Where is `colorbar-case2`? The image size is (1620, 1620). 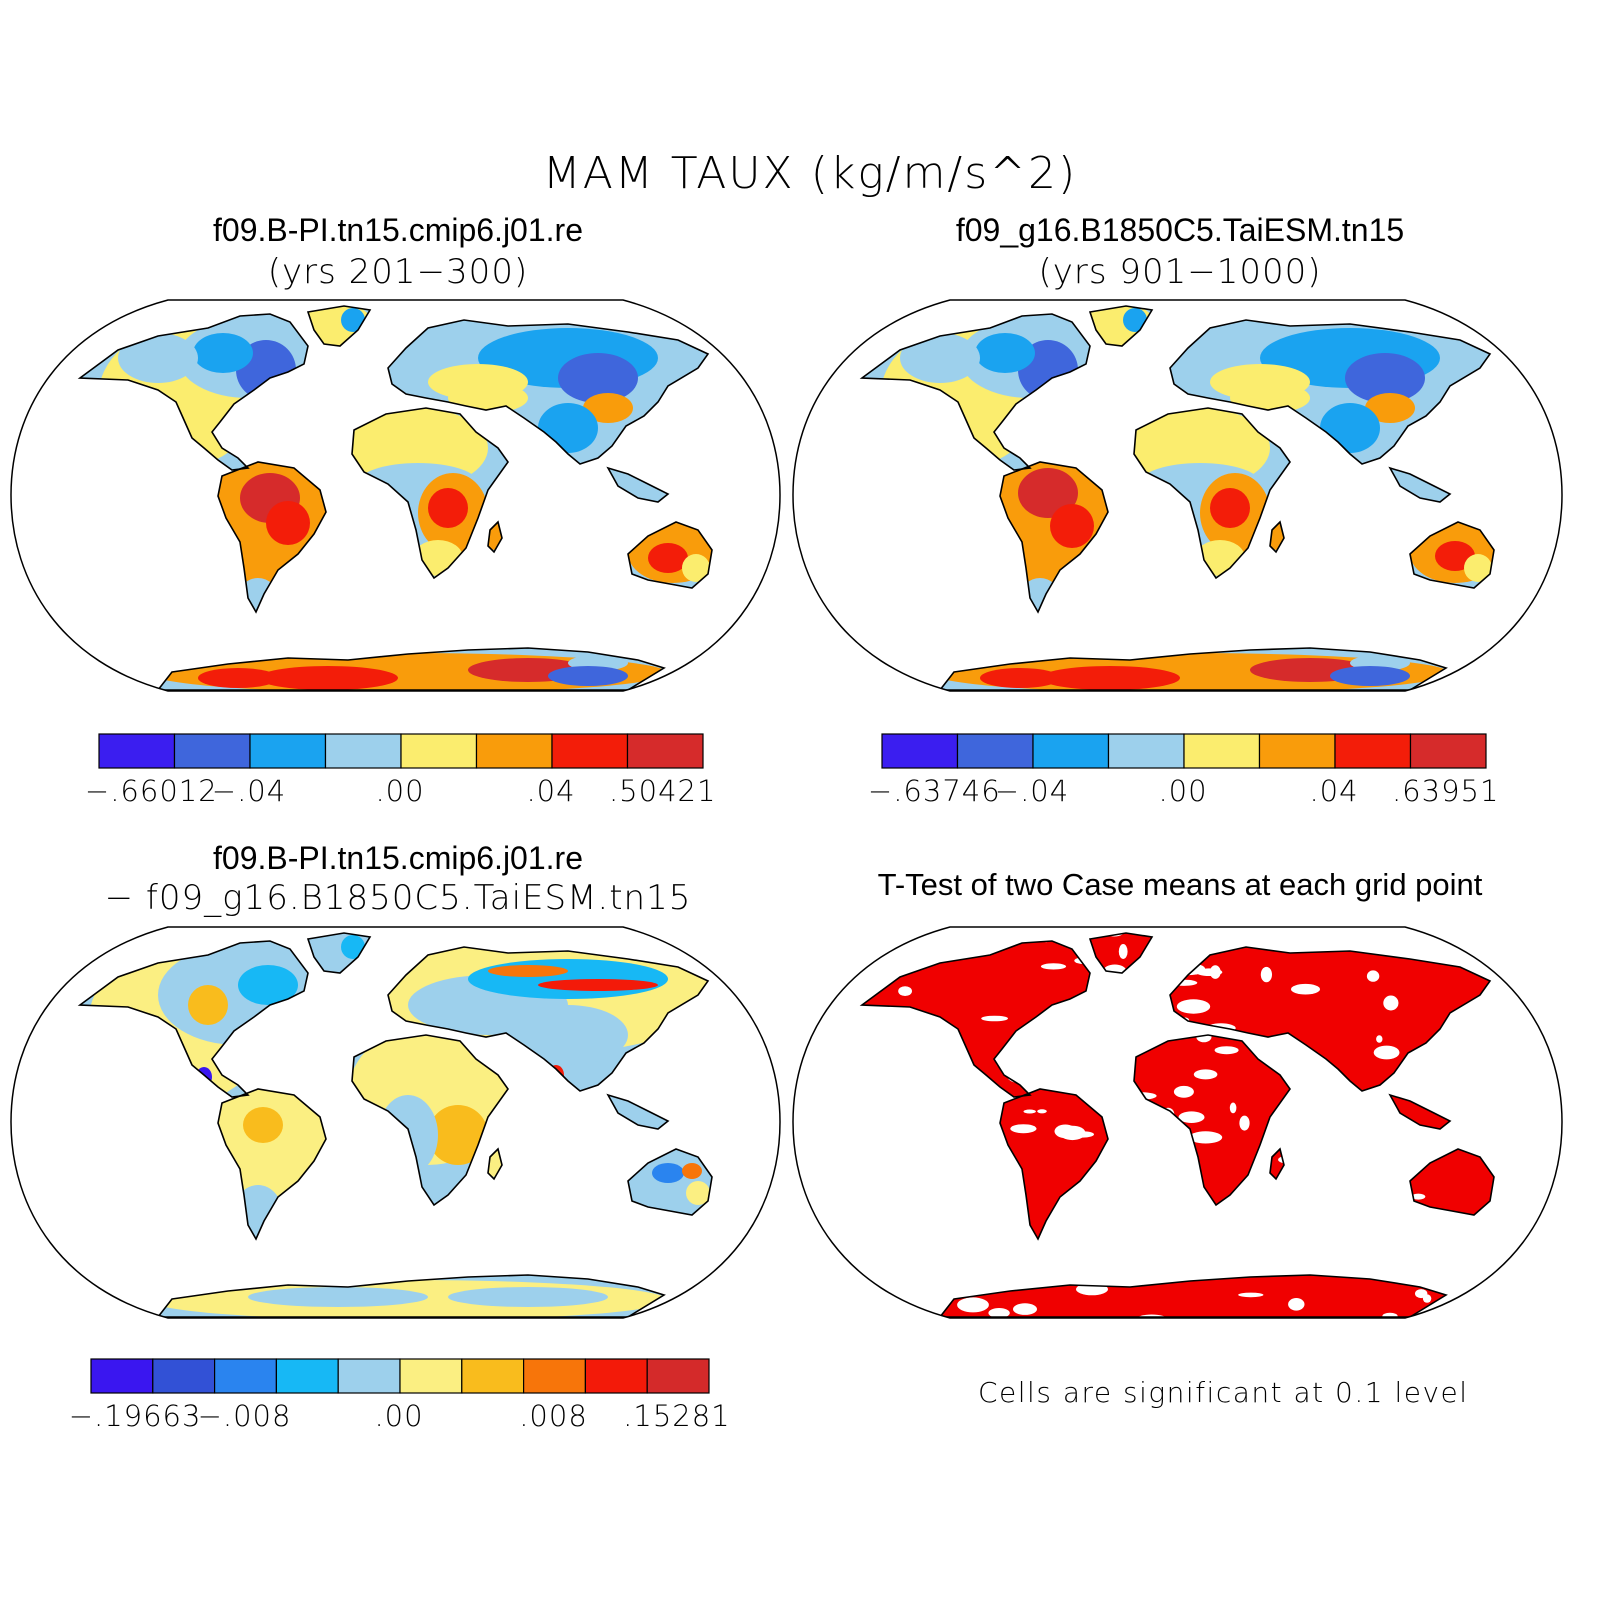 colorbar-case2 is located at coordinates (1184, 751).